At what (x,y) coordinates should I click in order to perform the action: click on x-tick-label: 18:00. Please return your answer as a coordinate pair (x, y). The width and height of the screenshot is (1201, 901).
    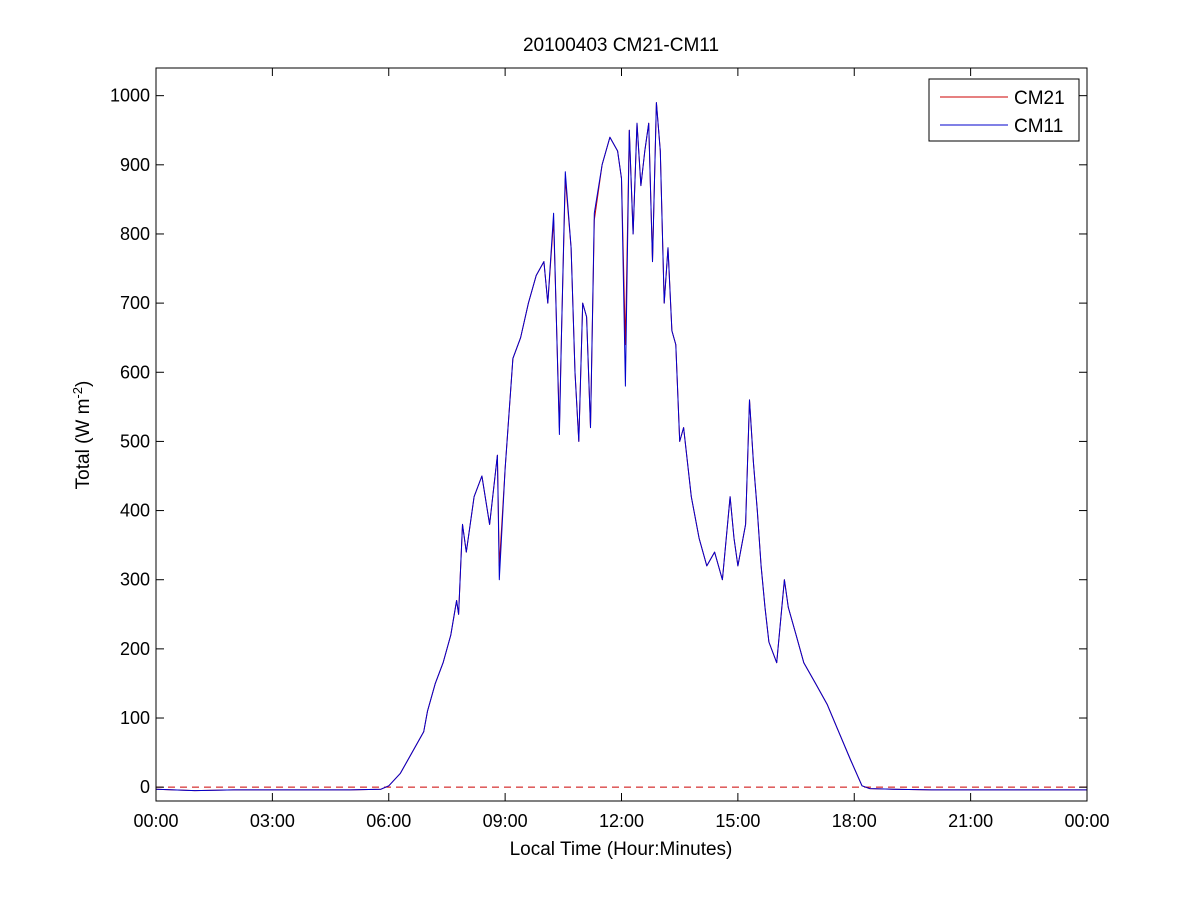
    Looking at the image, I should click on (854, 821).